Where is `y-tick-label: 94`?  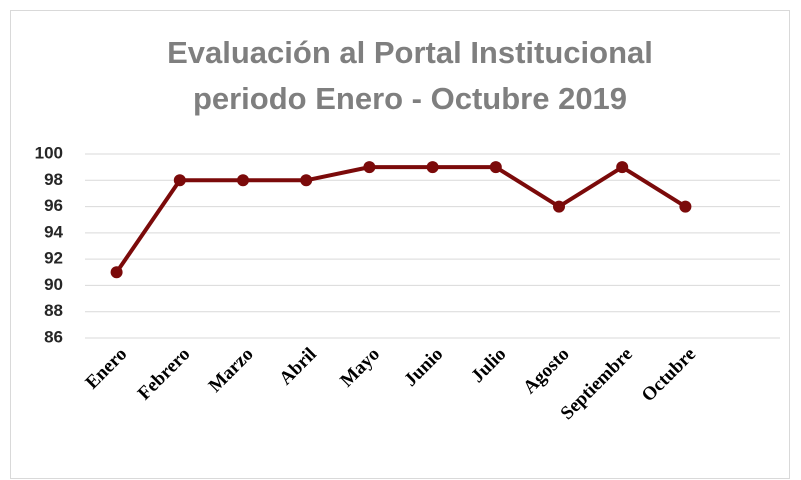
y-tick-label: 94 is located at coordinates (53, 231).